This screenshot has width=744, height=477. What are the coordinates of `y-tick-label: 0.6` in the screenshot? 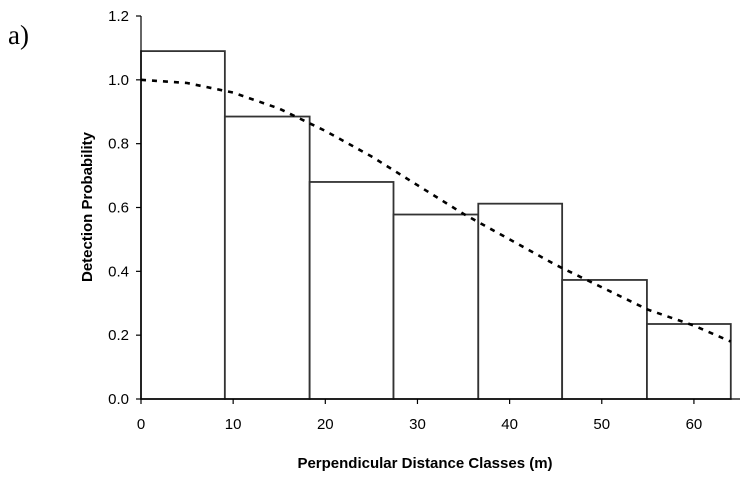 It's located at (118, 208).